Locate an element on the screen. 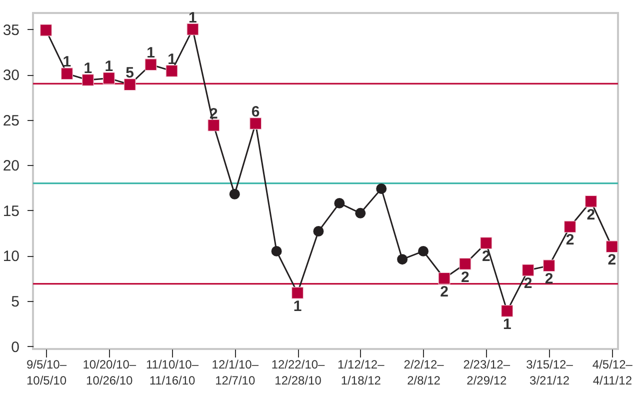 This screenshot has height=401, width=638. y-tick-label: 10 is located at coordinates (11, 257).